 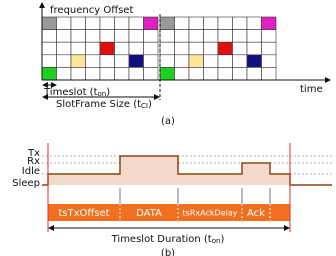 I want to click on phase-label: Ack, so click(x=256, y=213).